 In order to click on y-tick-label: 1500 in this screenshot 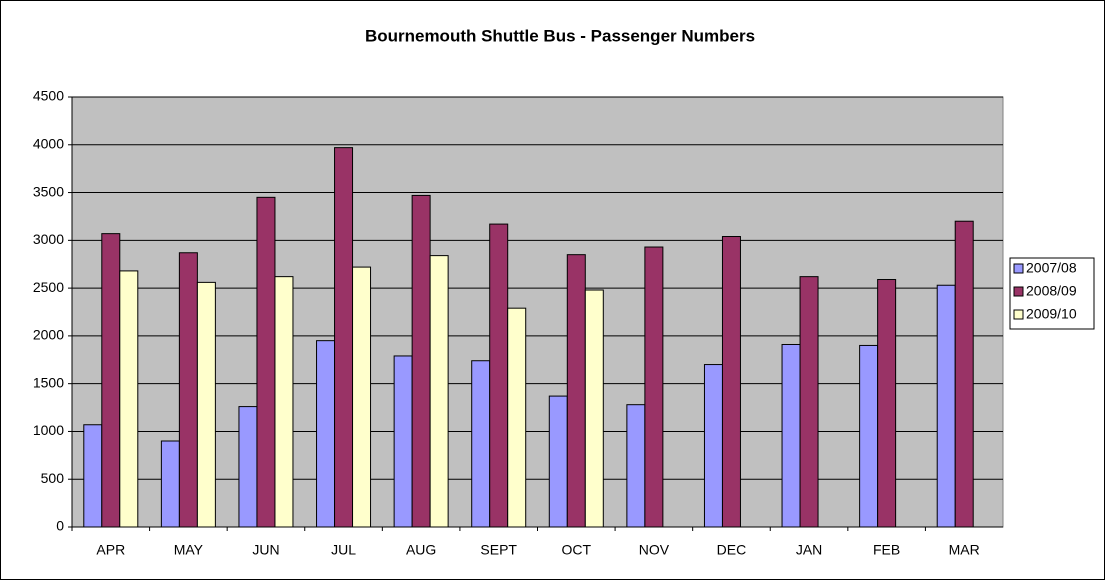, I will do `click(48, 382)`.